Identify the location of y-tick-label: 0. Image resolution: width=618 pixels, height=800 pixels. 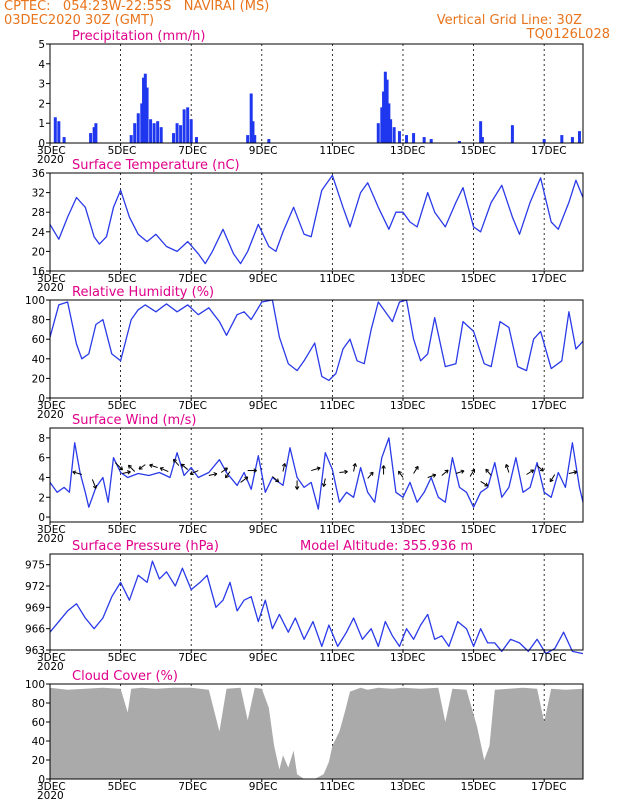
(41, 399).